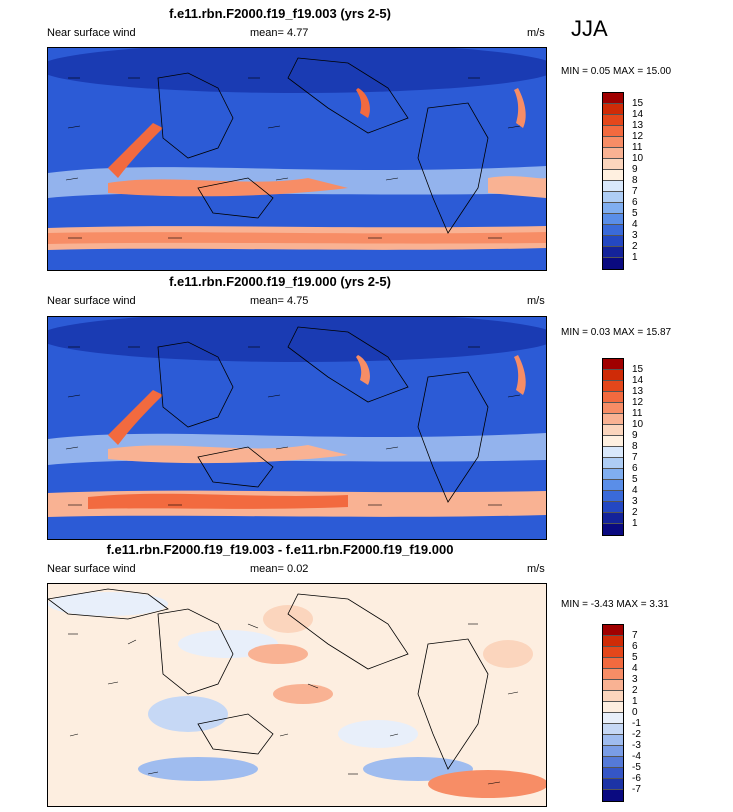  What do you see at coordinates (615, 604) in the screenshot?
I see `panel-3-minmax: MIN = -3.43 MAX = 3.31` at bounding box center [615, 604].